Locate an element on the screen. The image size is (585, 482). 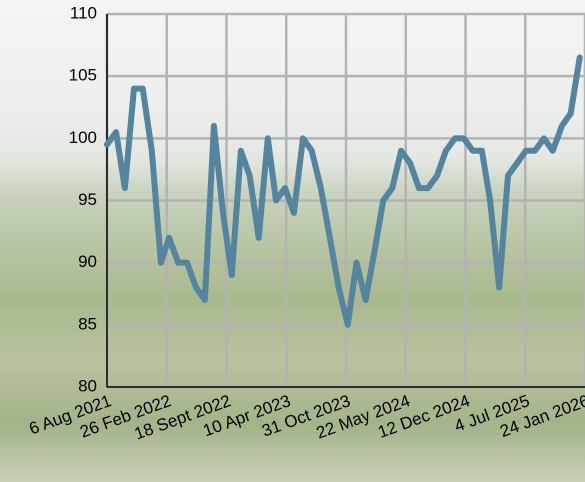
y-tick-label: 100 is located at coordinates (83, 137).